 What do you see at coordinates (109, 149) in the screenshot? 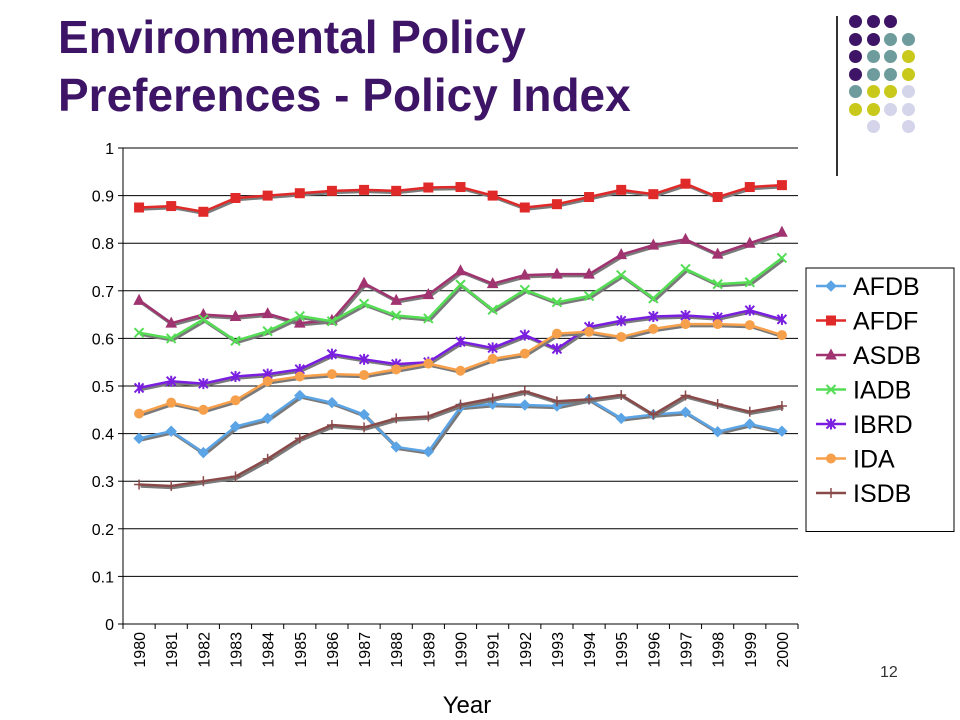
I see `y-tick-label: 1` at bounding box center [109, 149].